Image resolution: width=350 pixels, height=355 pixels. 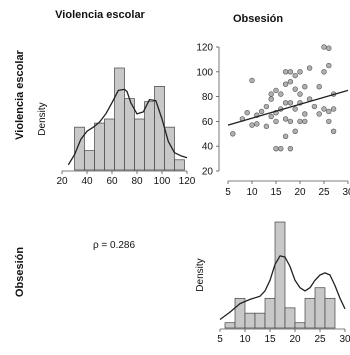 What do you see at coordinates (204, 72) in the screenshot?
I see `scatter-y-tick-label: 100` at bounding box center [204, 72].